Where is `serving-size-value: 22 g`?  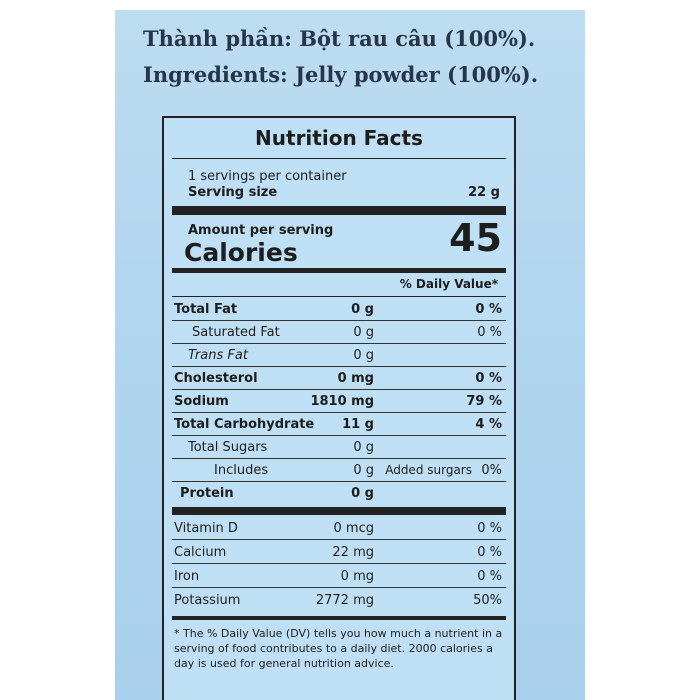
serving-size-value: 22 g is located at coordinates (484, 192).